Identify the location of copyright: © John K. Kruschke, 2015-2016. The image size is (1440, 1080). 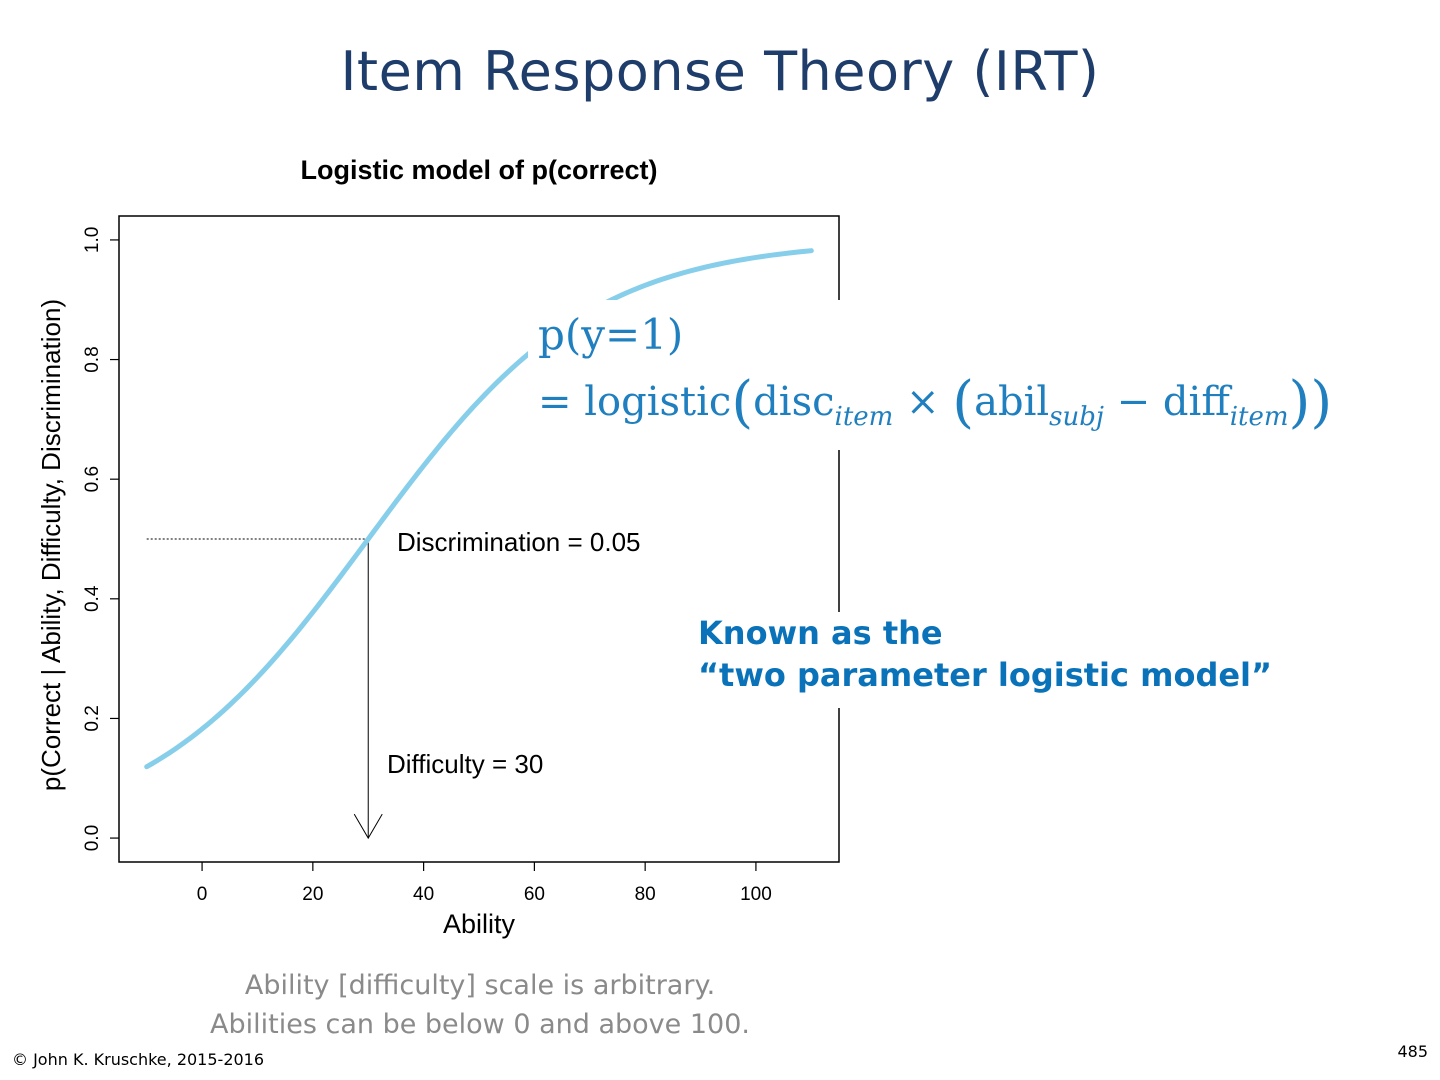
(138, 1059).